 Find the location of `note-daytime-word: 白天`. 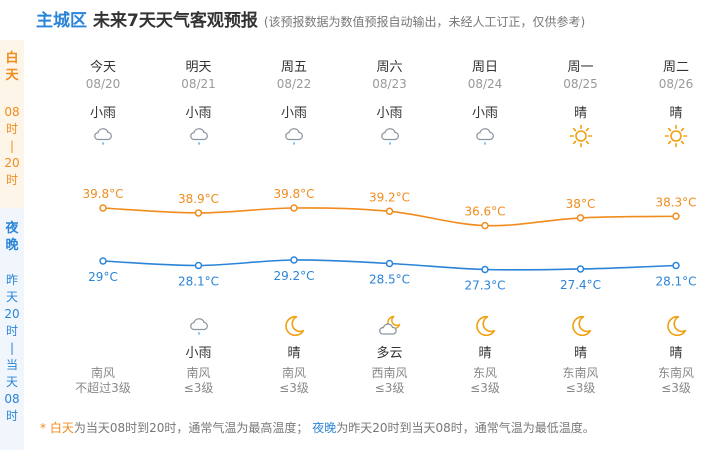

note-daytime-word: 白天 is located at coordinates (61, 428).